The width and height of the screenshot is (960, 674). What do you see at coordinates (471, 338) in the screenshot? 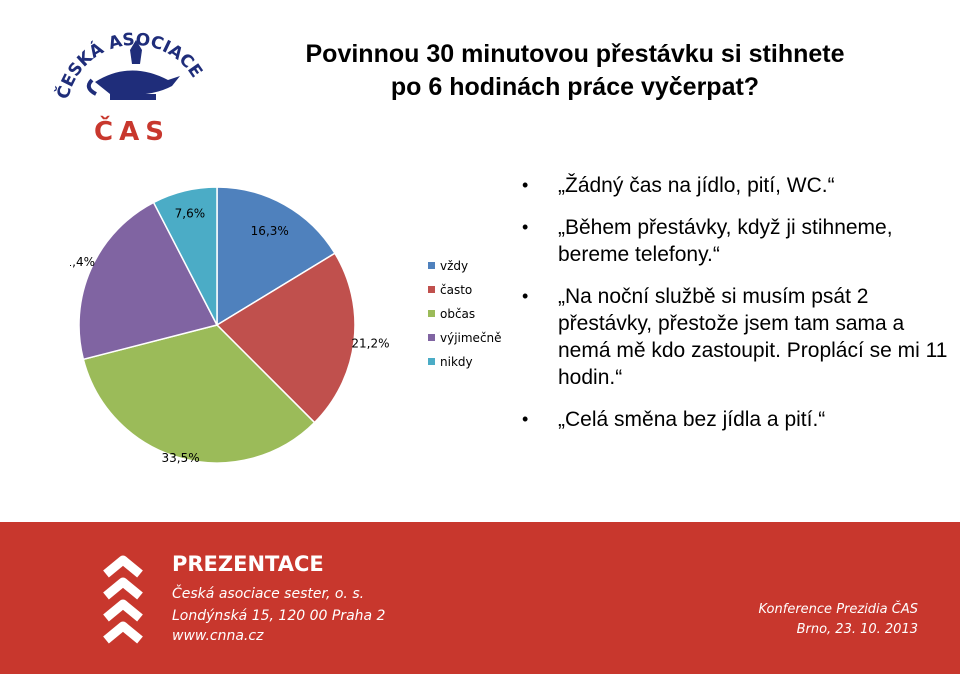
I see `legend-label-3: výjimečně` at bounding box center [471, 338].